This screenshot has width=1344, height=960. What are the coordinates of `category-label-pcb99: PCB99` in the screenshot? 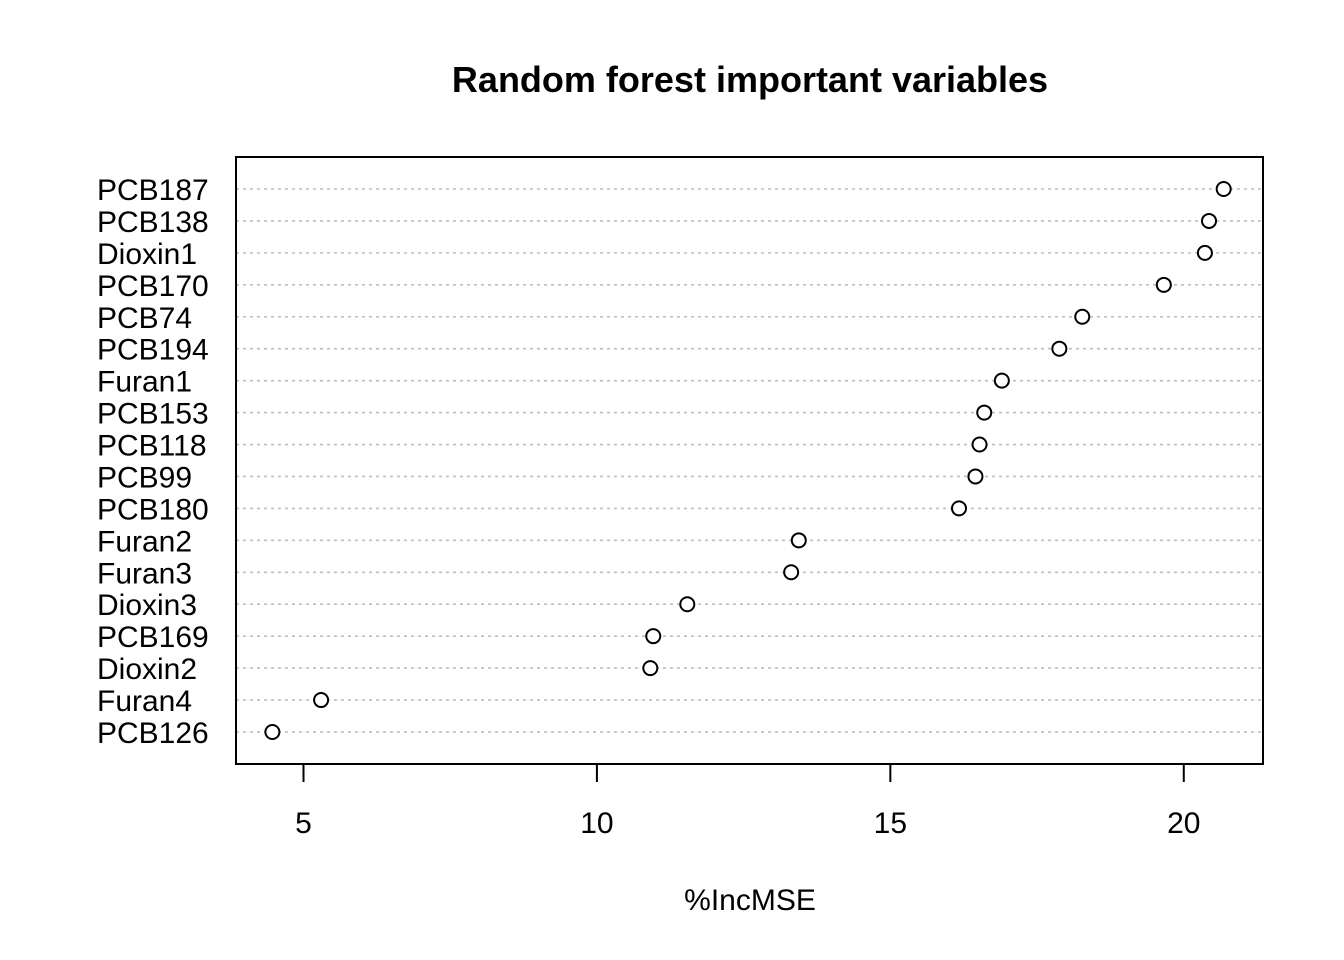 It's located at (144, 477).